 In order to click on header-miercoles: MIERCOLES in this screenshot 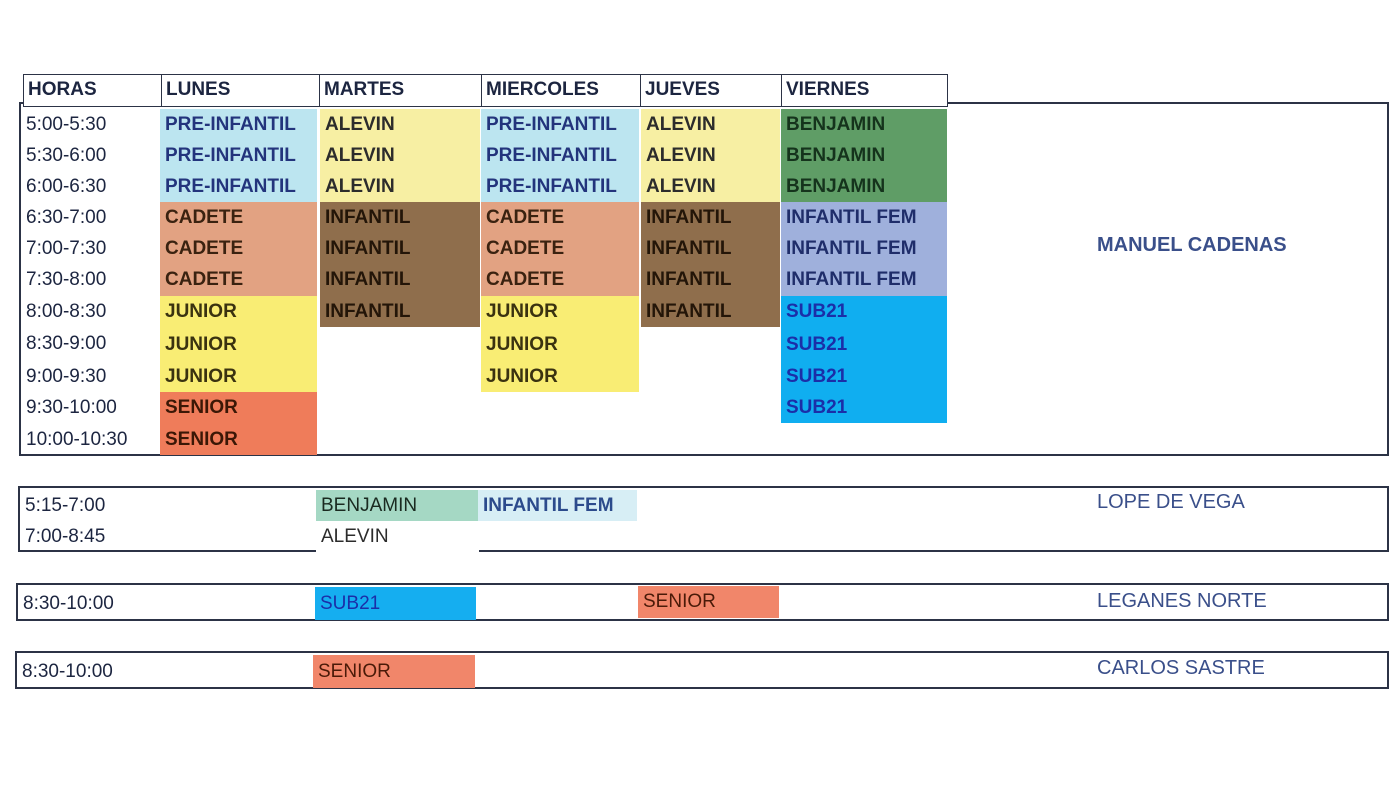, I will do `click(561, 90)`.